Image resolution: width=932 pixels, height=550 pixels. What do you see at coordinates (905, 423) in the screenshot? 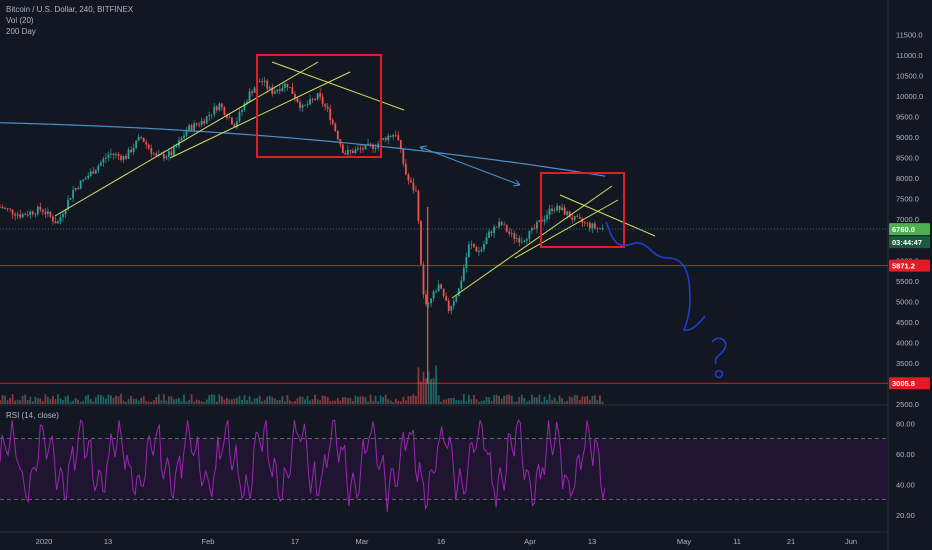
I see `rsi-tick-label: 80.00` at bounding box center [905, 423].